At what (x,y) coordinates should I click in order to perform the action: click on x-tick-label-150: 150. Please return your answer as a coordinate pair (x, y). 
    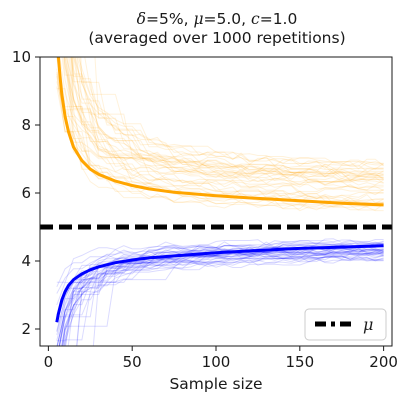
    Looking at the image, I should click on (299, 362).